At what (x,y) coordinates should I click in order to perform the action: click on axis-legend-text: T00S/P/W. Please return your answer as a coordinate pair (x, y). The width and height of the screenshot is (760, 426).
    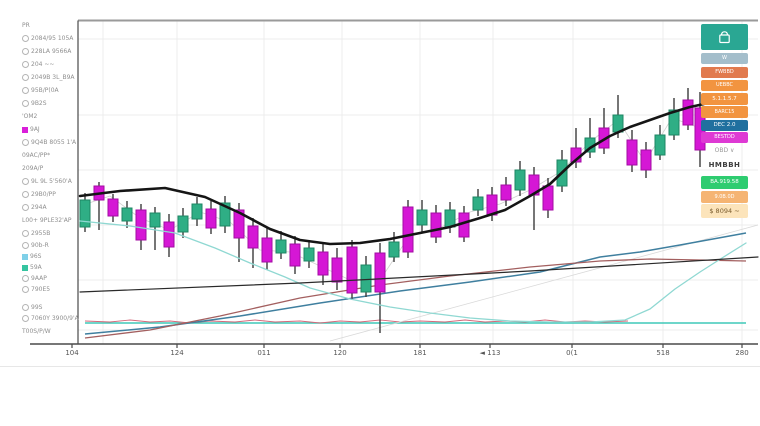
    Looking at the image, I should click on (36, 331).